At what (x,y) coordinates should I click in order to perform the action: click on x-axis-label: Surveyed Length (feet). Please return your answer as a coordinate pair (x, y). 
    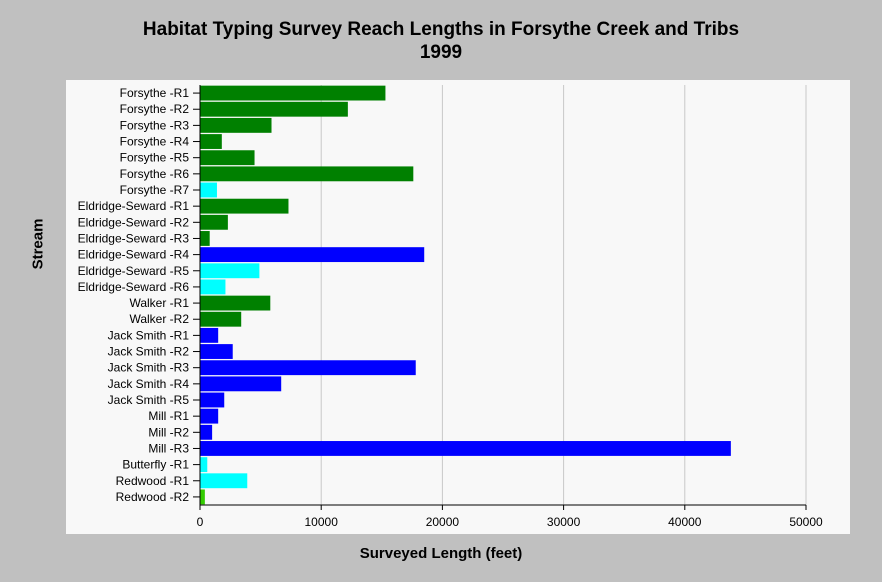
    Looking at the image, I should click on (441, 553).